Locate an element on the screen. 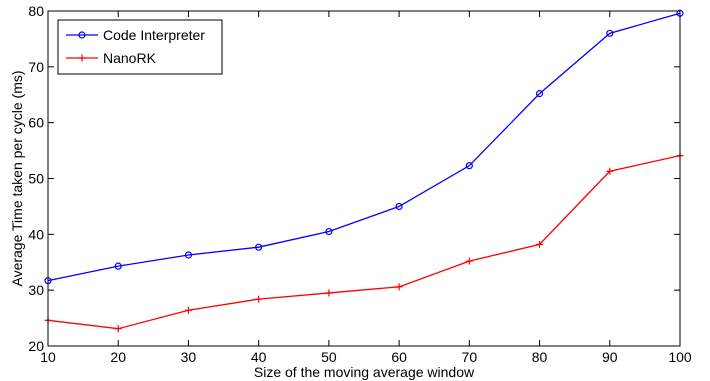 The height and width of the screenshot is (381, 710). y-tick-label: 80 is located at coordinates (36, 11).